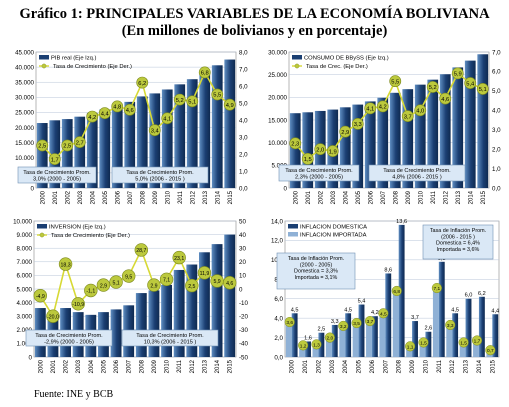 The width and height of the screenshot is (509, 407). Describe the element at coordinates (24, 128) in the screenshot. I see `y-tick-label: 20.000` at that location.